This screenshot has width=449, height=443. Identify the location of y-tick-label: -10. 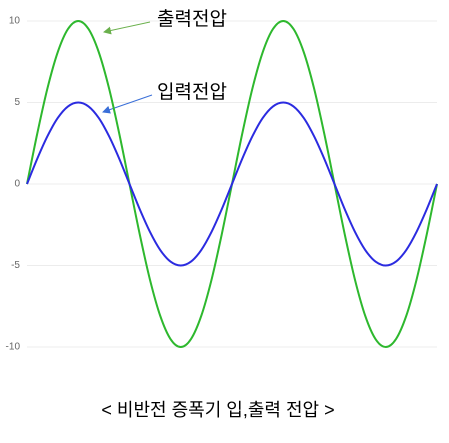
(13, 347).